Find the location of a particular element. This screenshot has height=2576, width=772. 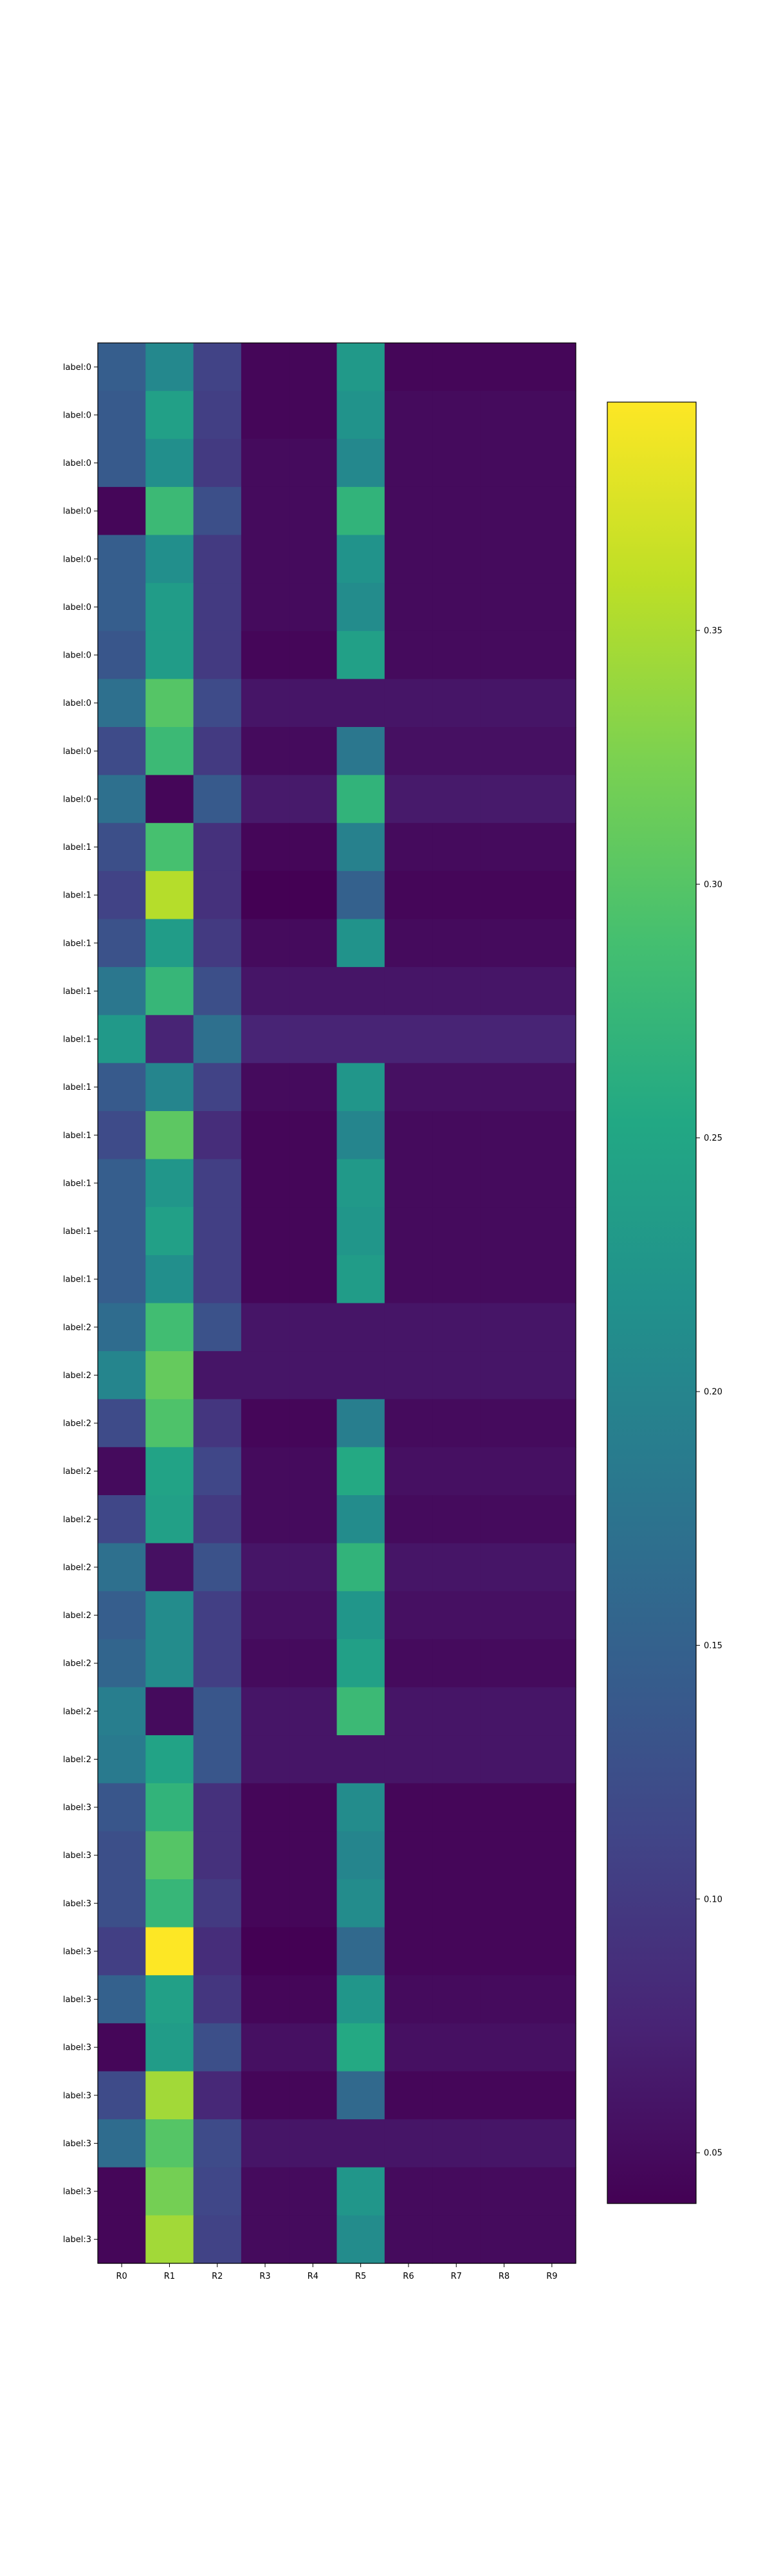

x-tick-label: R8 is located at coordinates (504, 2276).